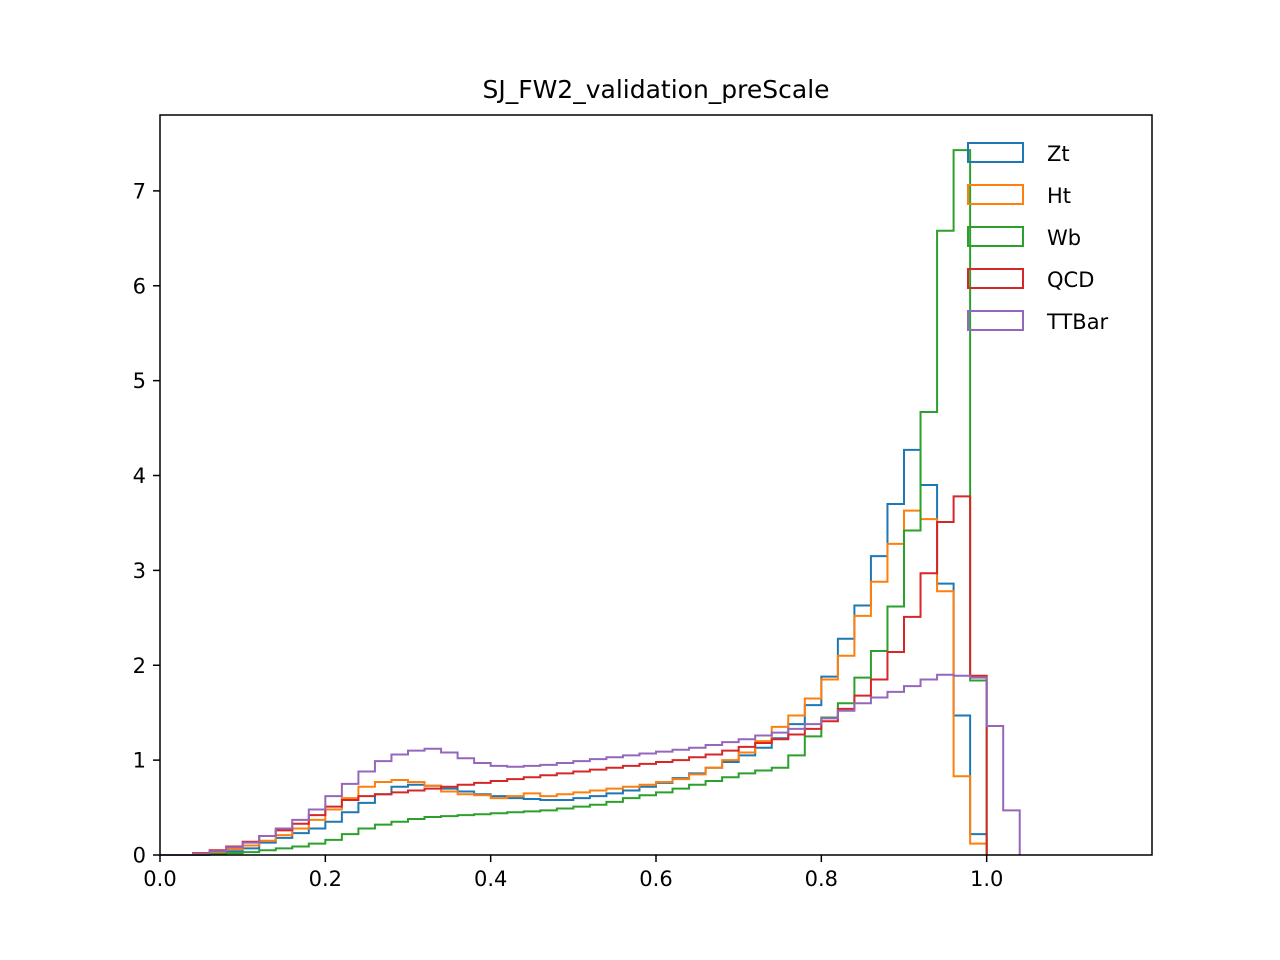  I want to click on legend-label-wb: Wb, so click(1064, 238).